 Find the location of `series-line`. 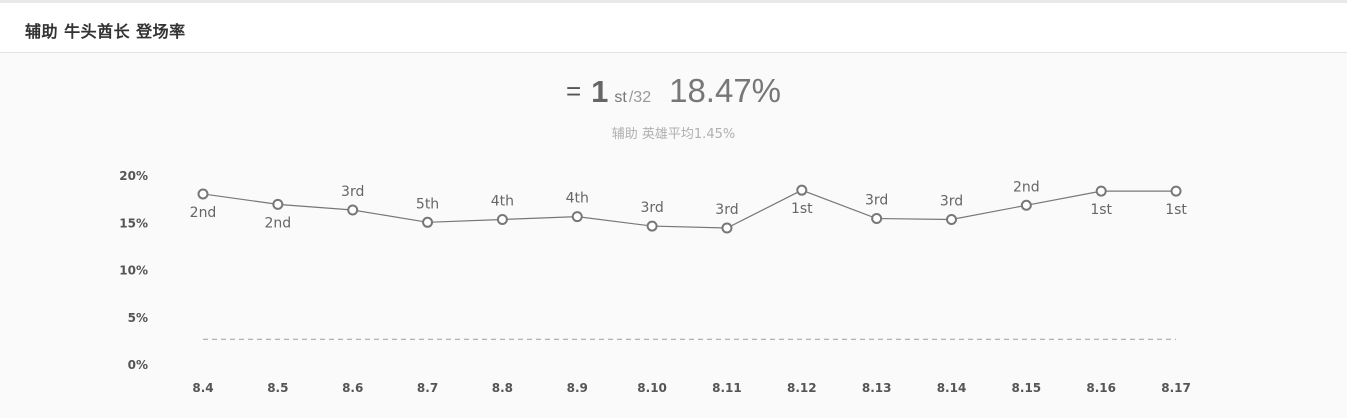

series-line is located at coordinates (689, 209).